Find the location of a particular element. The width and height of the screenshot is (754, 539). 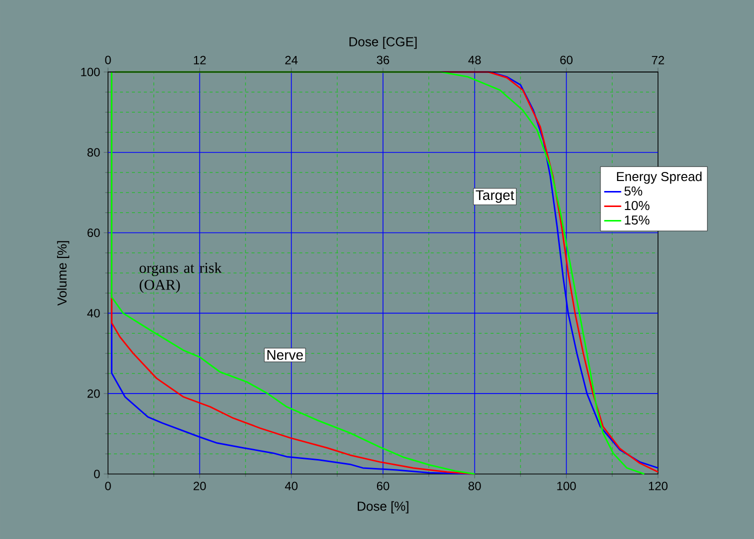

x-axis-title: Dose [%] is located at coordinates (383, 507).